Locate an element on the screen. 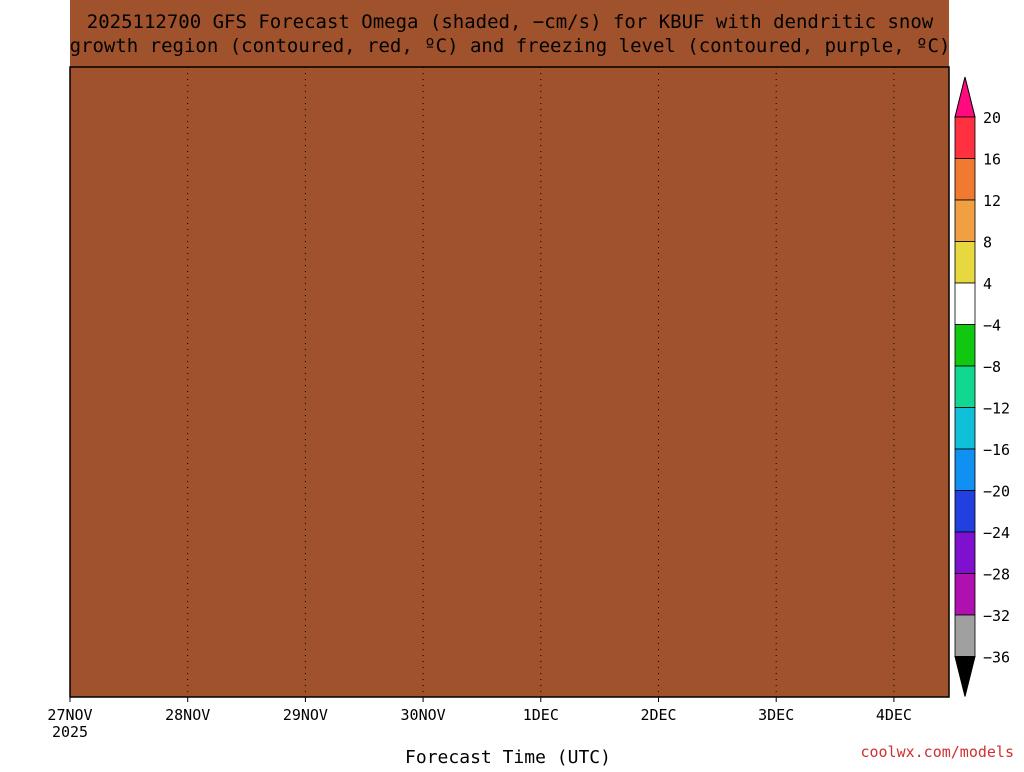  colorbar: 20 16 12 8 4 −4 −8 −12 −16 −20 −24 −28 −32 −36 is located at coordinates (982, 386).